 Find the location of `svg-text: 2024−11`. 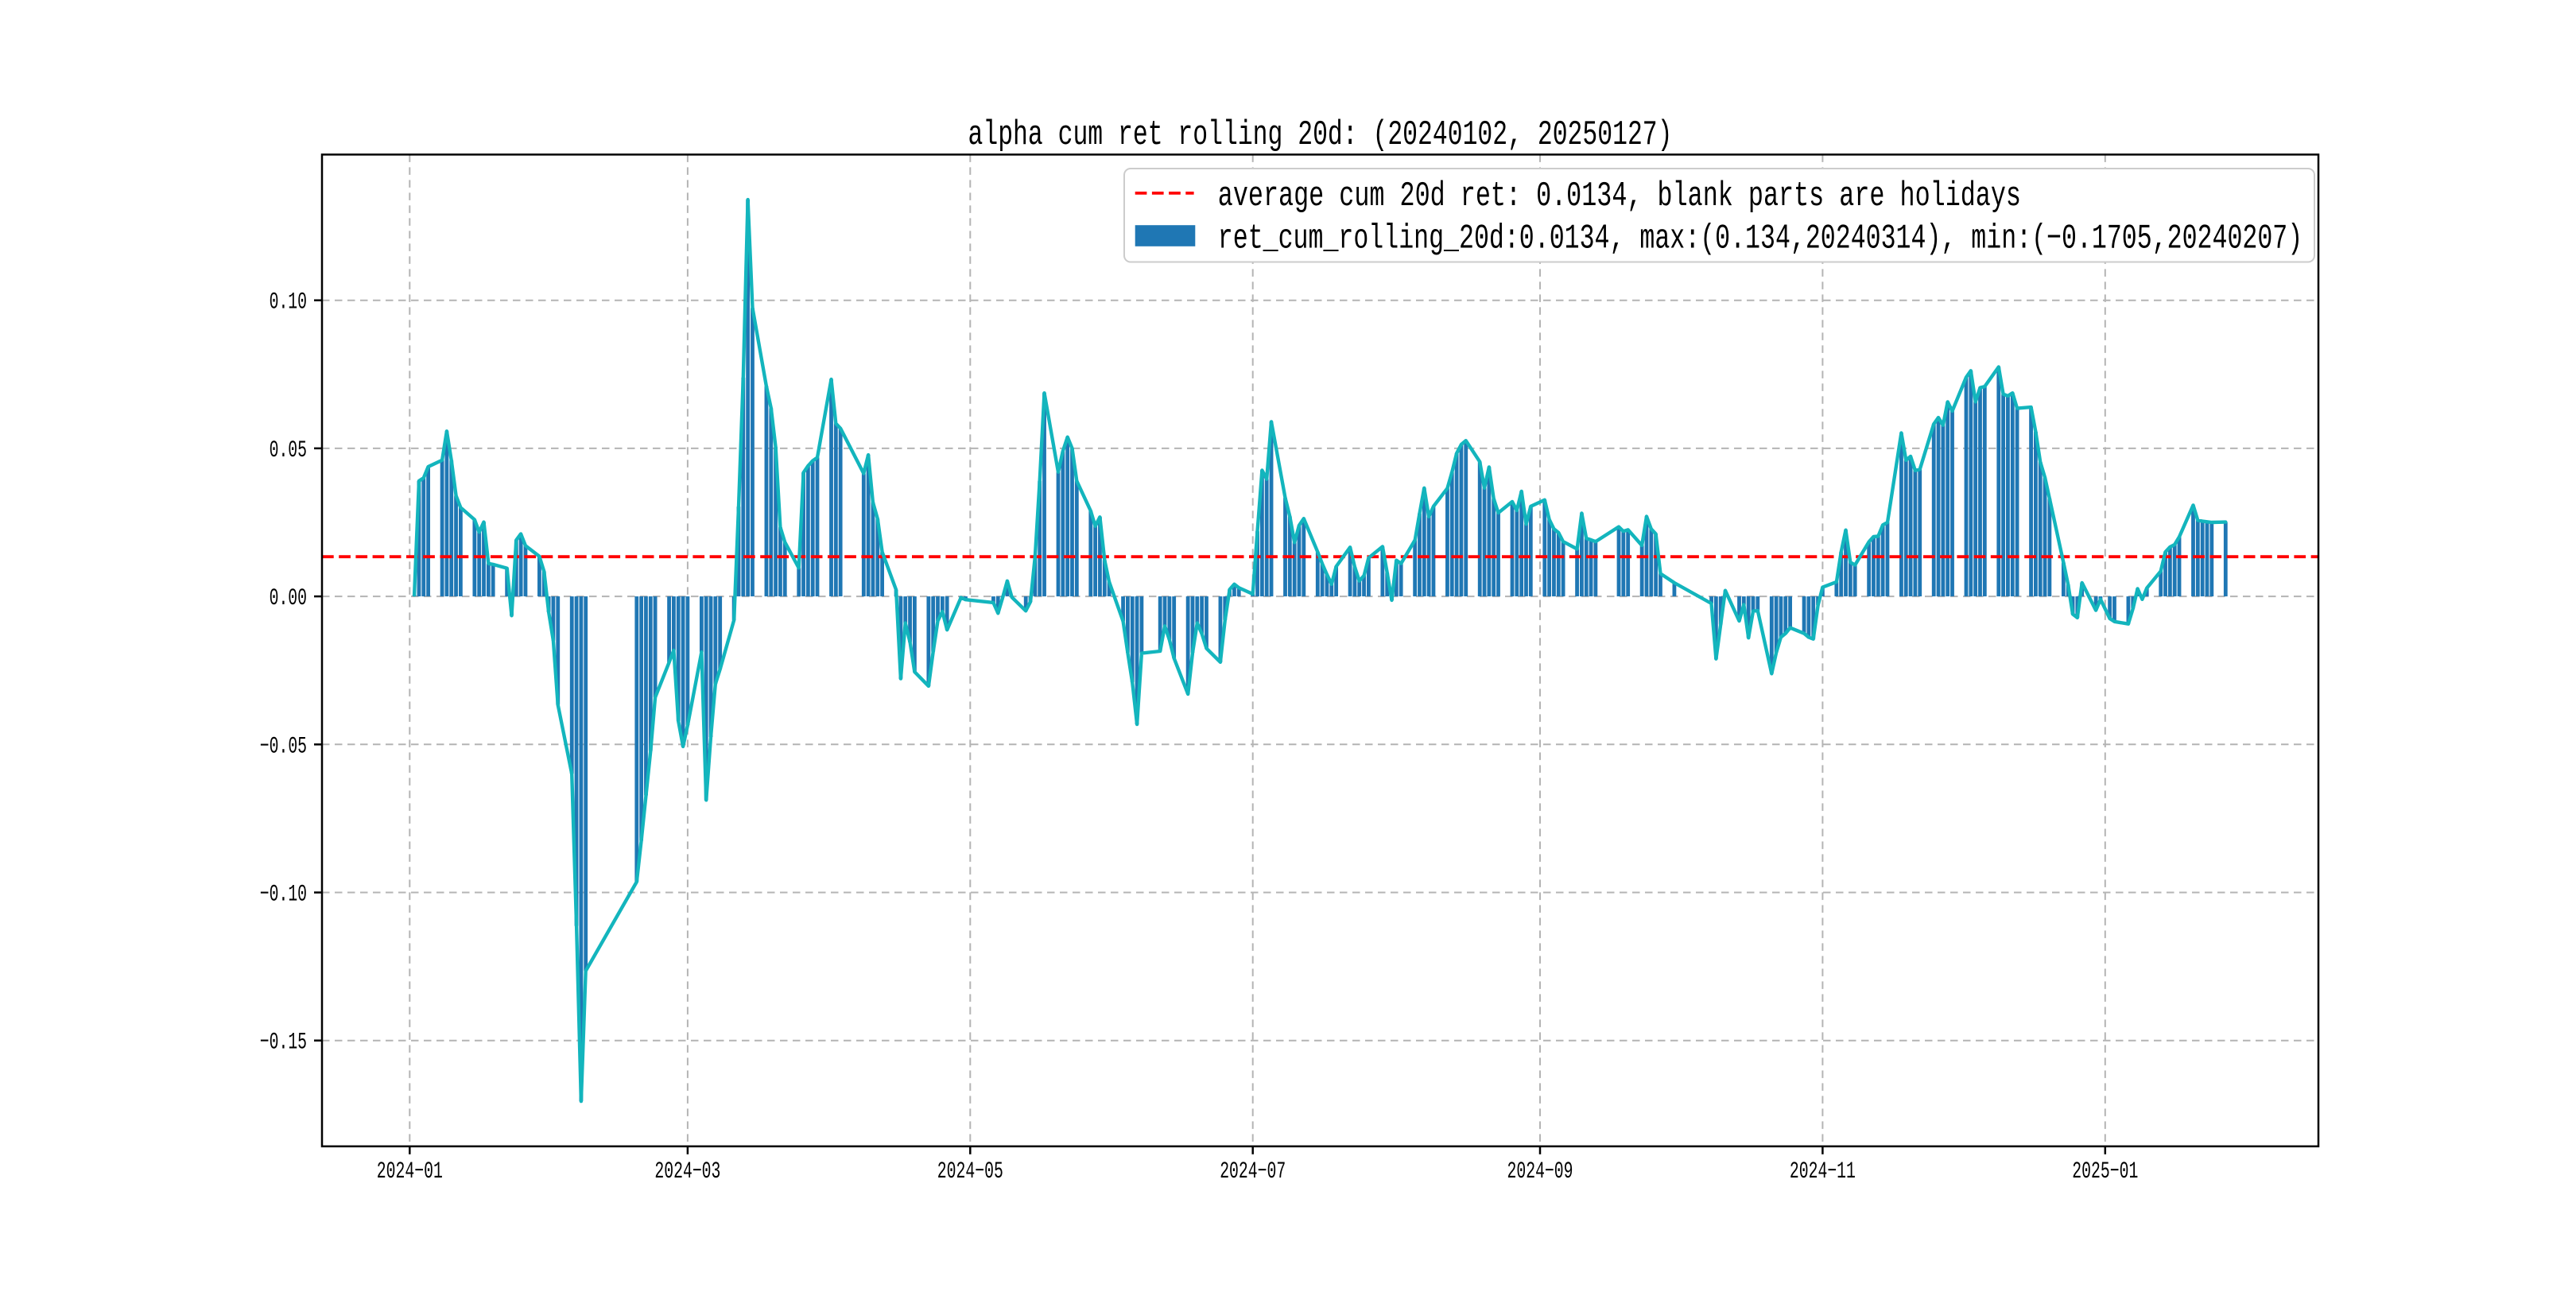

svg-text: 2024−11 is located at coordinates (1823, 1172).